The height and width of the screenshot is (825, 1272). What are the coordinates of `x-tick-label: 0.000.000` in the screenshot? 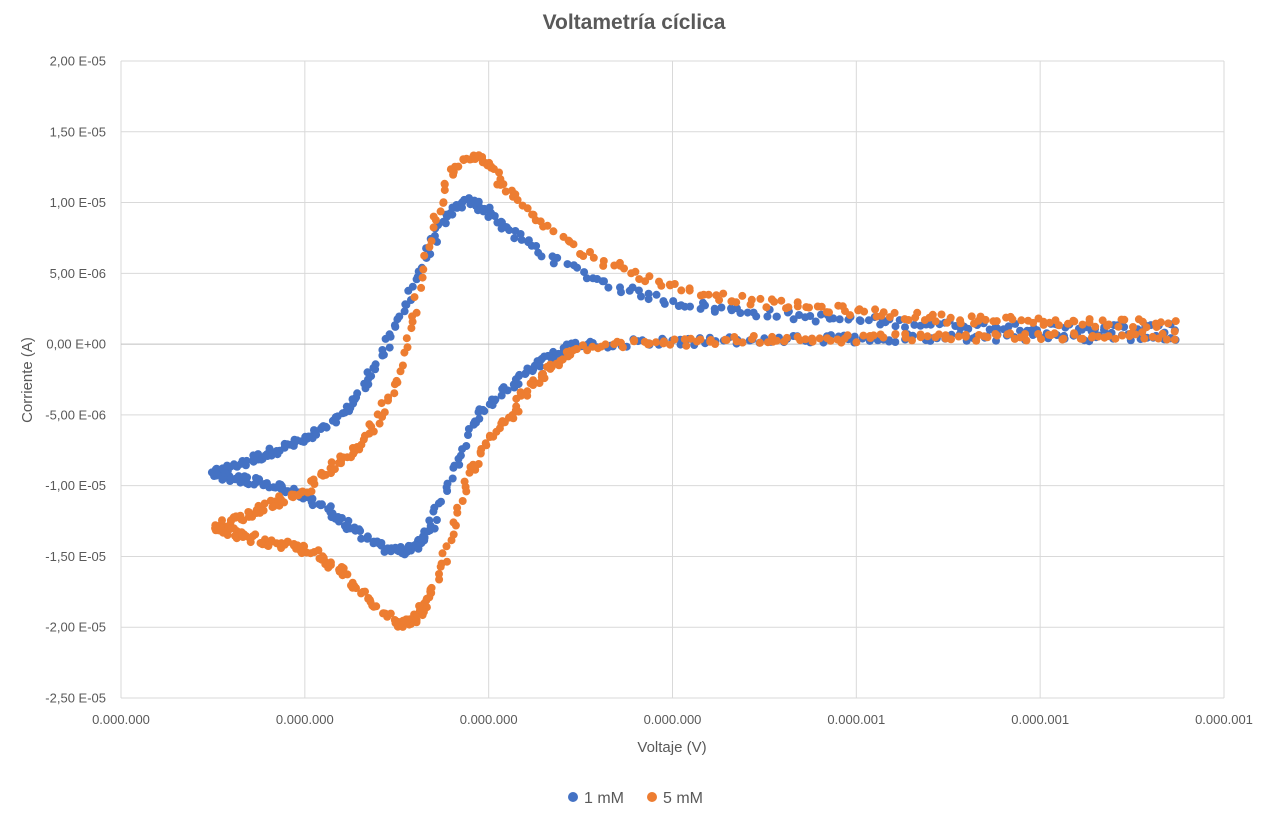 It's located at (489, 719).